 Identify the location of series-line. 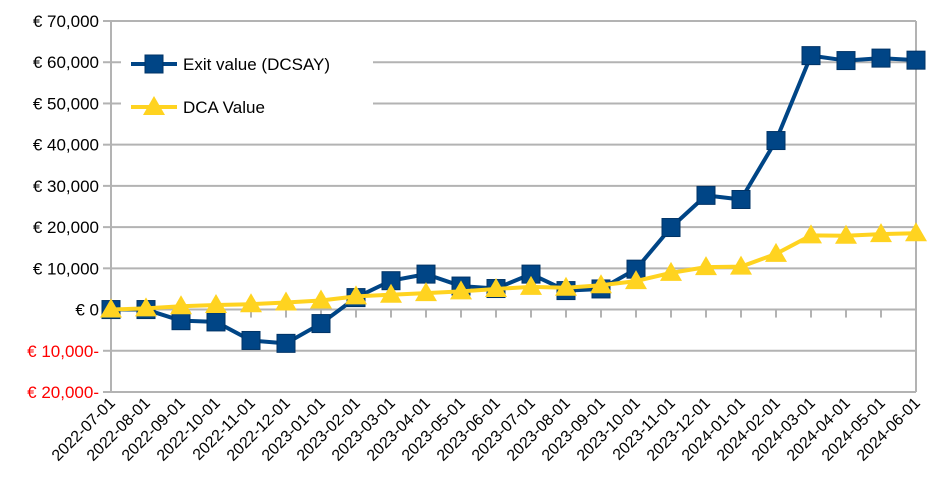
(513, 271).